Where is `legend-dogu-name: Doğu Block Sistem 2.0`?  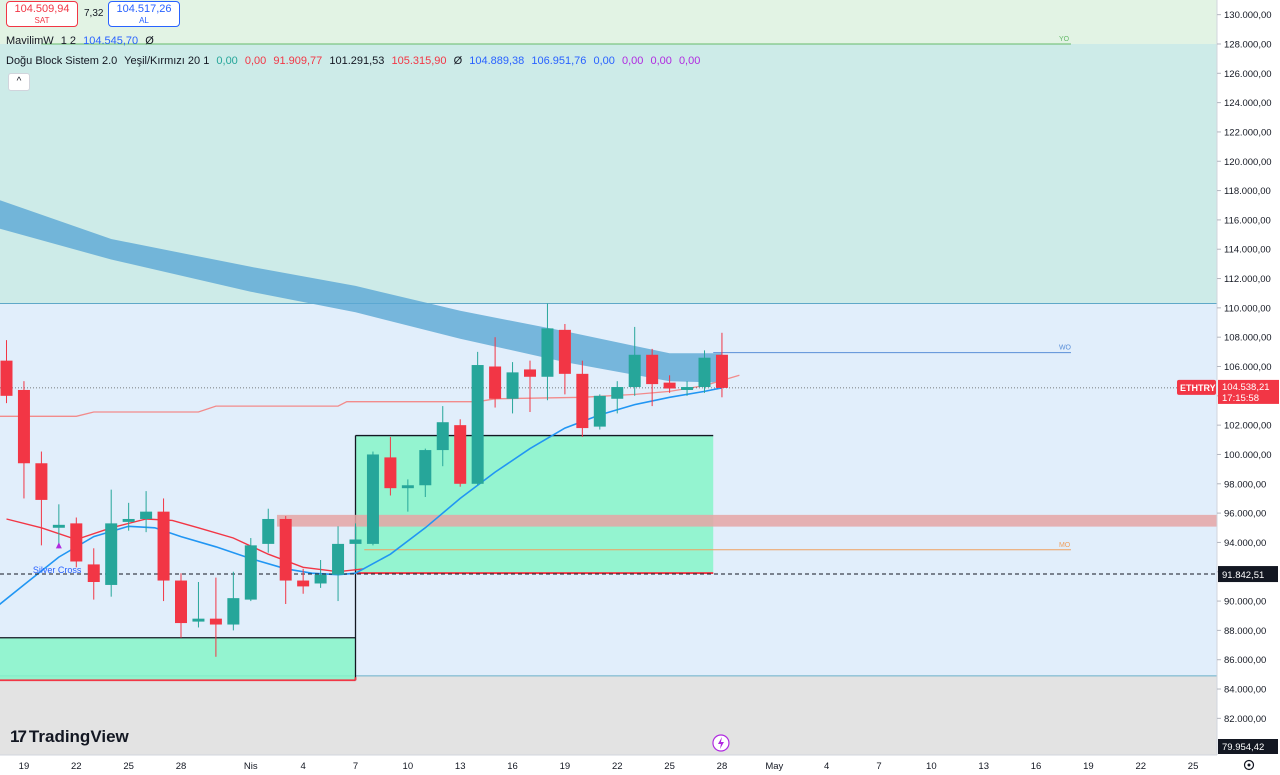
legend-dogu-name: Doğu Block Sistem 2.0 is located at coordinates (62, 61).